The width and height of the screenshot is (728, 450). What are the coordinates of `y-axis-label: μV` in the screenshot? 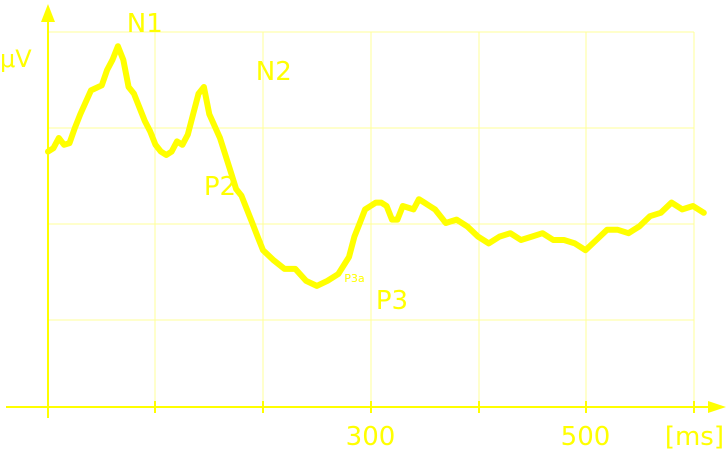 It's located at (16, 59).